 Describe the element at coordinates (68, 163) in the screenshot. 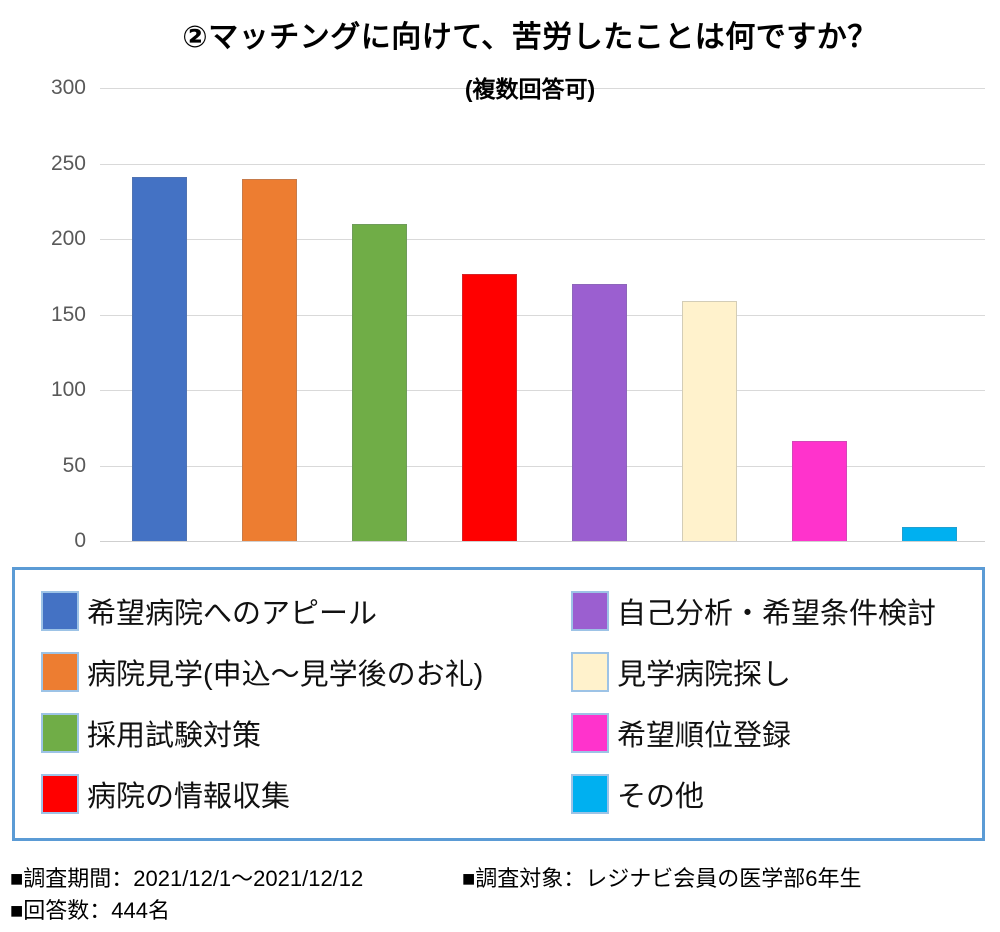

I see `y-axis-tick-label: 250` at that location.